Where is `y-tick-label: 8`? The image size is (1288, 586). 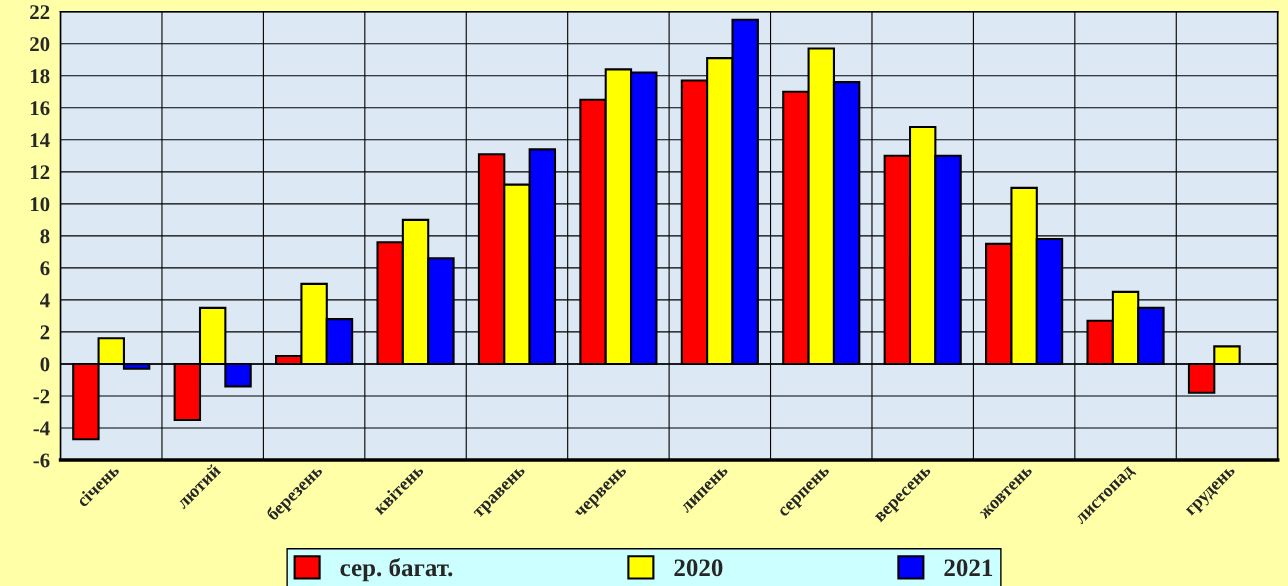
y-tick-label: 8 is located at coordinates (45, 236).